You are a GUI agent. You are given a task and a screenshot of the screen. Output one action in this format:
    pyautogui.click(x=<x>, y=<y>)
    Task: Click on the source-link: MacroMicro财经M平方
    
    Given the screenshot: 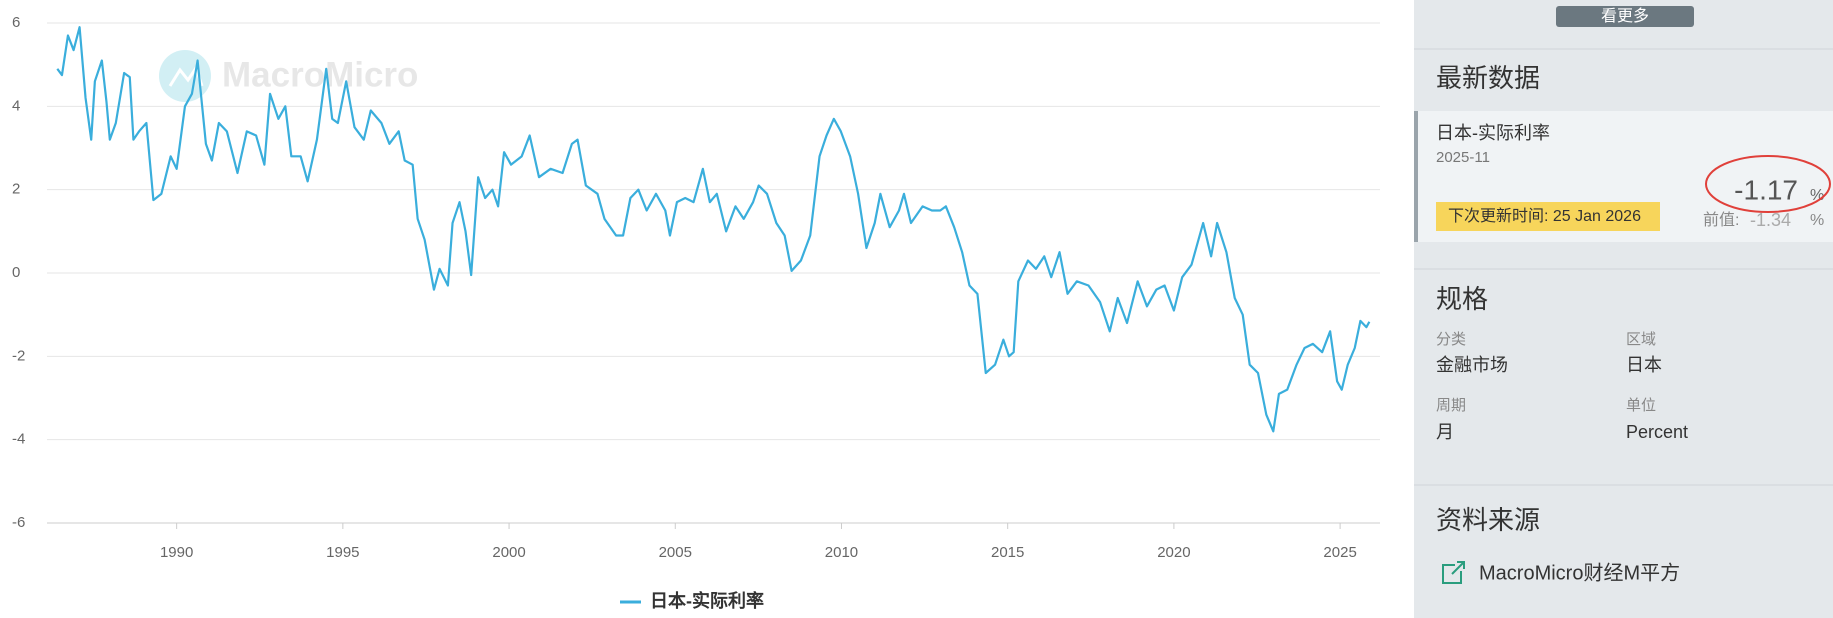 What is the action you would take?
    pyautogui.click(x=1579, y=572)
    